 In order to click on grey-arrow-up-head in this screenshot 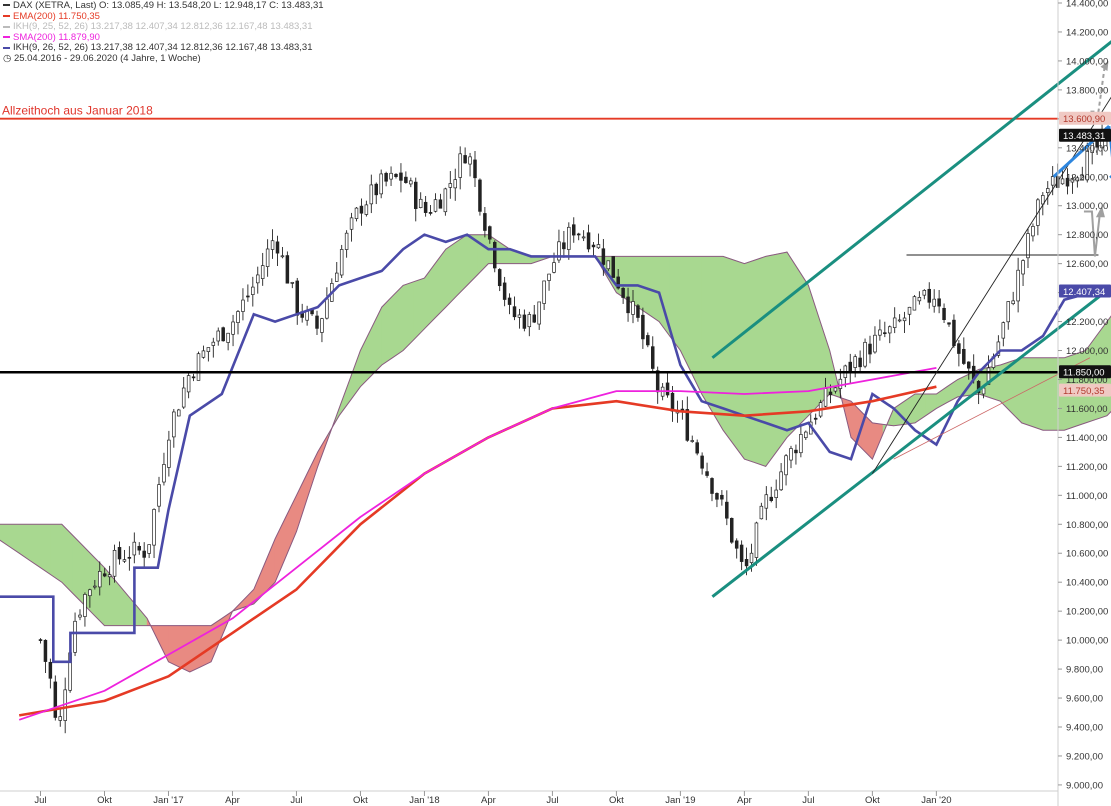, I will do `click(1104, 66)`.